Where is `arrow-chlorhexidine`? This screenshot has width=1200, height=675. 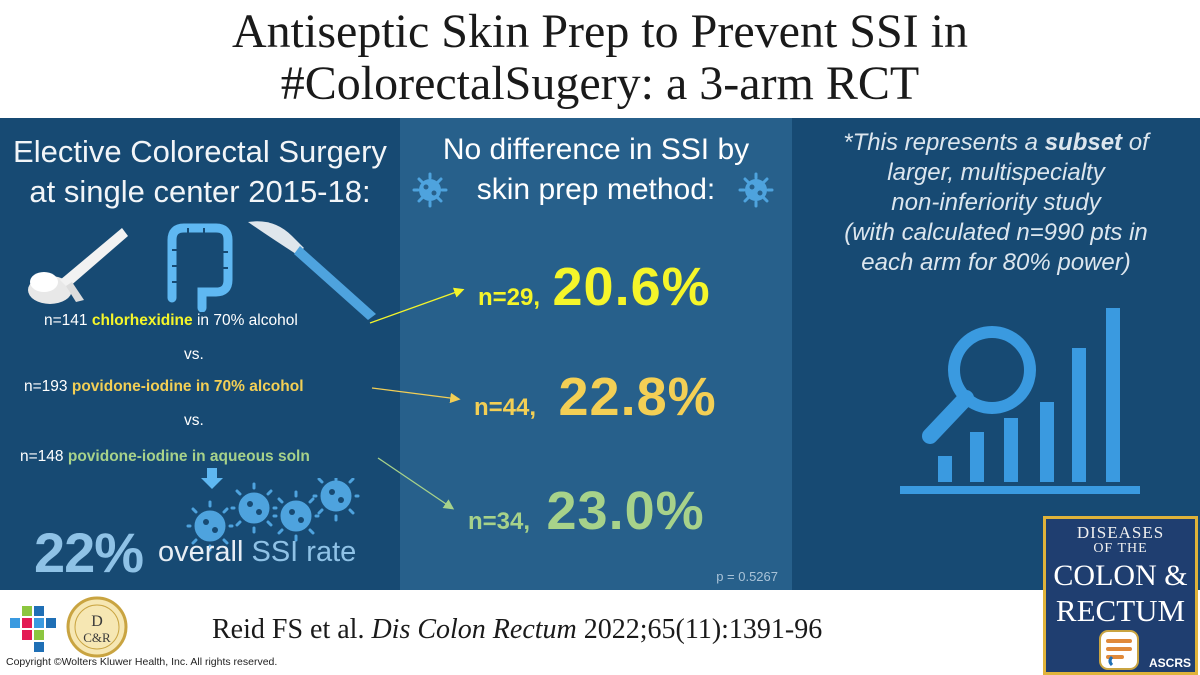 arrow-chlorhexidine is located at coordinates (417, 305).